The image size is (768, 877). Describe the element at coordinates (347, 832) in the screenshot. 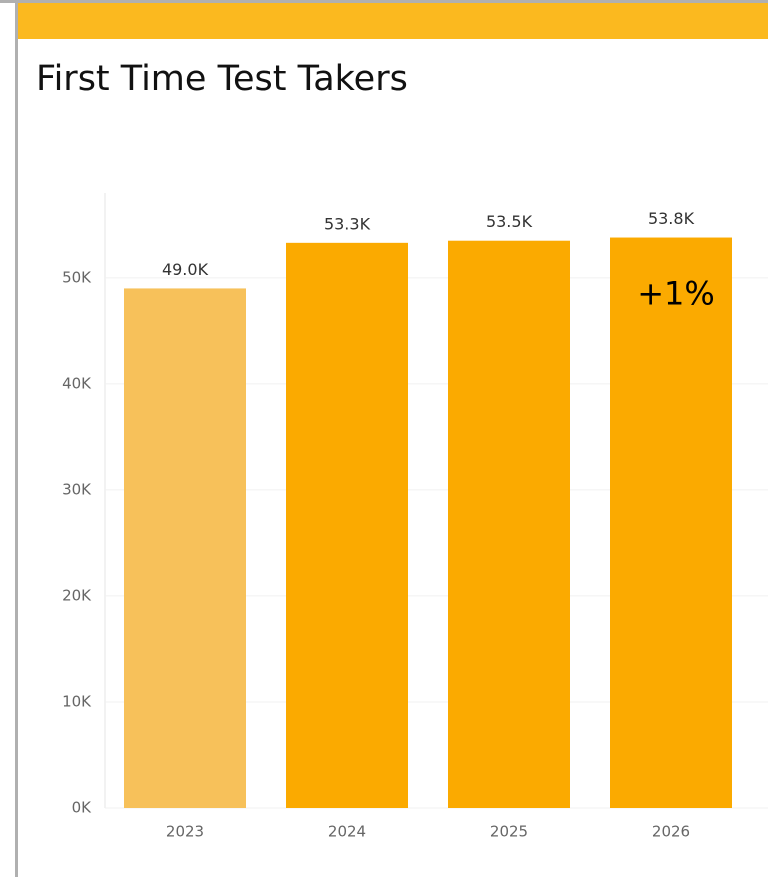

I see `x-tick-label: 2024` at that location.